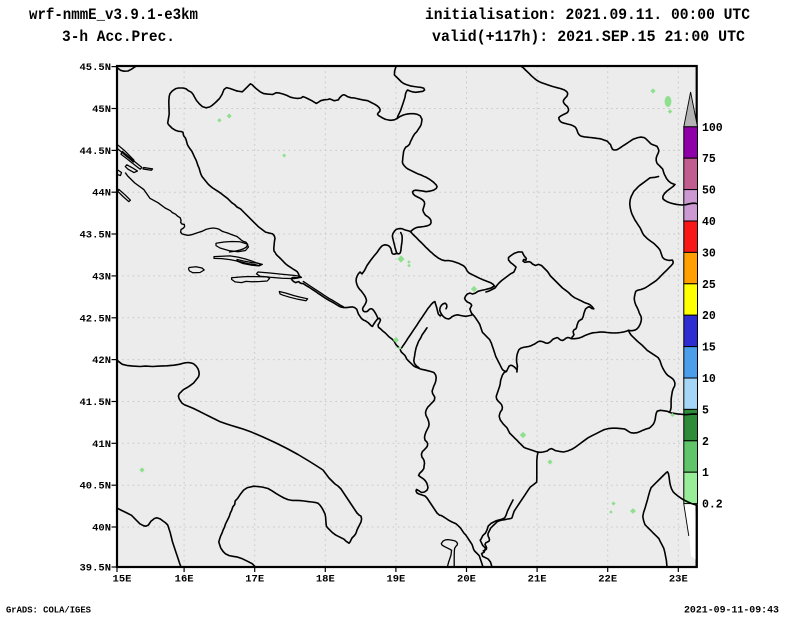 This screenshot has width=800, height=618. Describe the element at coordinates (101, 529) in the screenshot. I see `svg-text: 40N` at that location.